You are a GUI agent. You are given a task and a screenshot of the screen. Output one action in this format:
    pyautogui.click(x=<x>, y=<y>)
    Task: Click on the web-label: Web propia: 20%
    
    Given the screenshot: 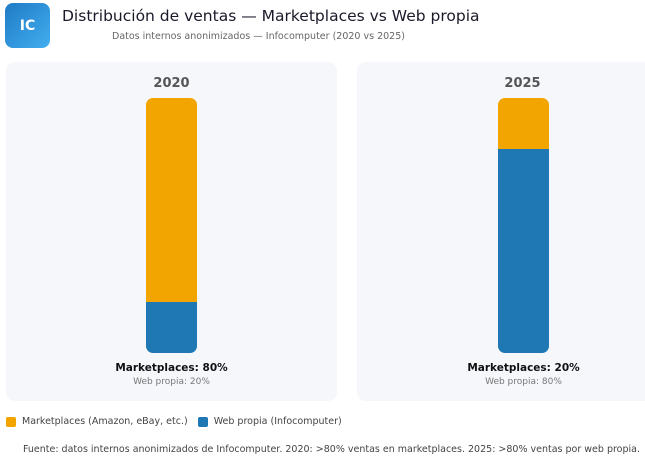 What is the action you would take?
    pyautogui.click(x=171, y=382)
    